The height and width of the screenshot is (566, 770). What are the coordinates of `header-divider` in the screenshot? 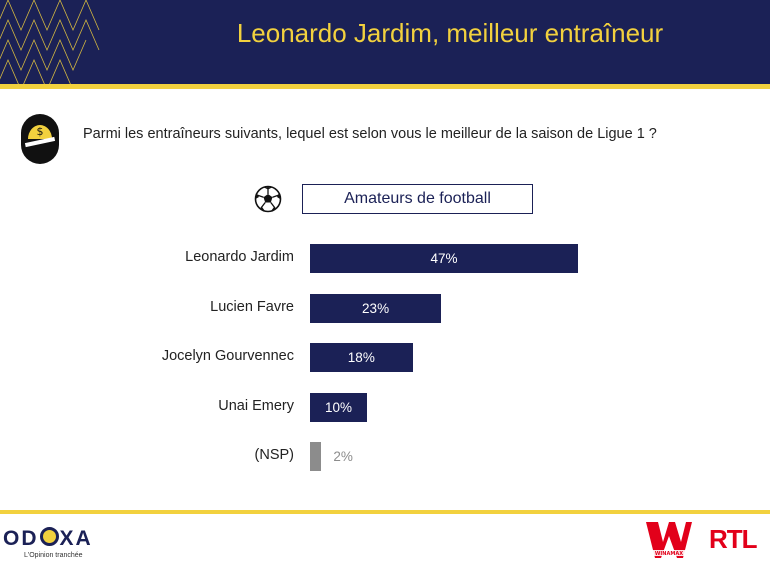 It's located at (385, 86).